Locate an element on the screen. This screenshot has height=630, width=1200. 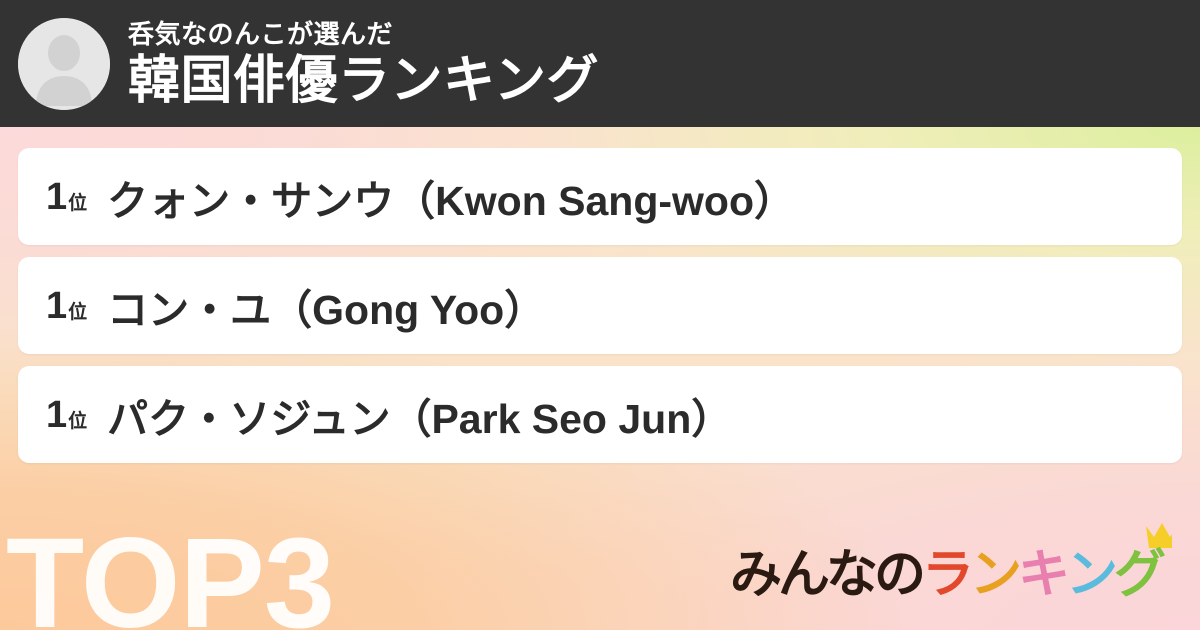
crown-icon is located at coordinates (1159, 535).